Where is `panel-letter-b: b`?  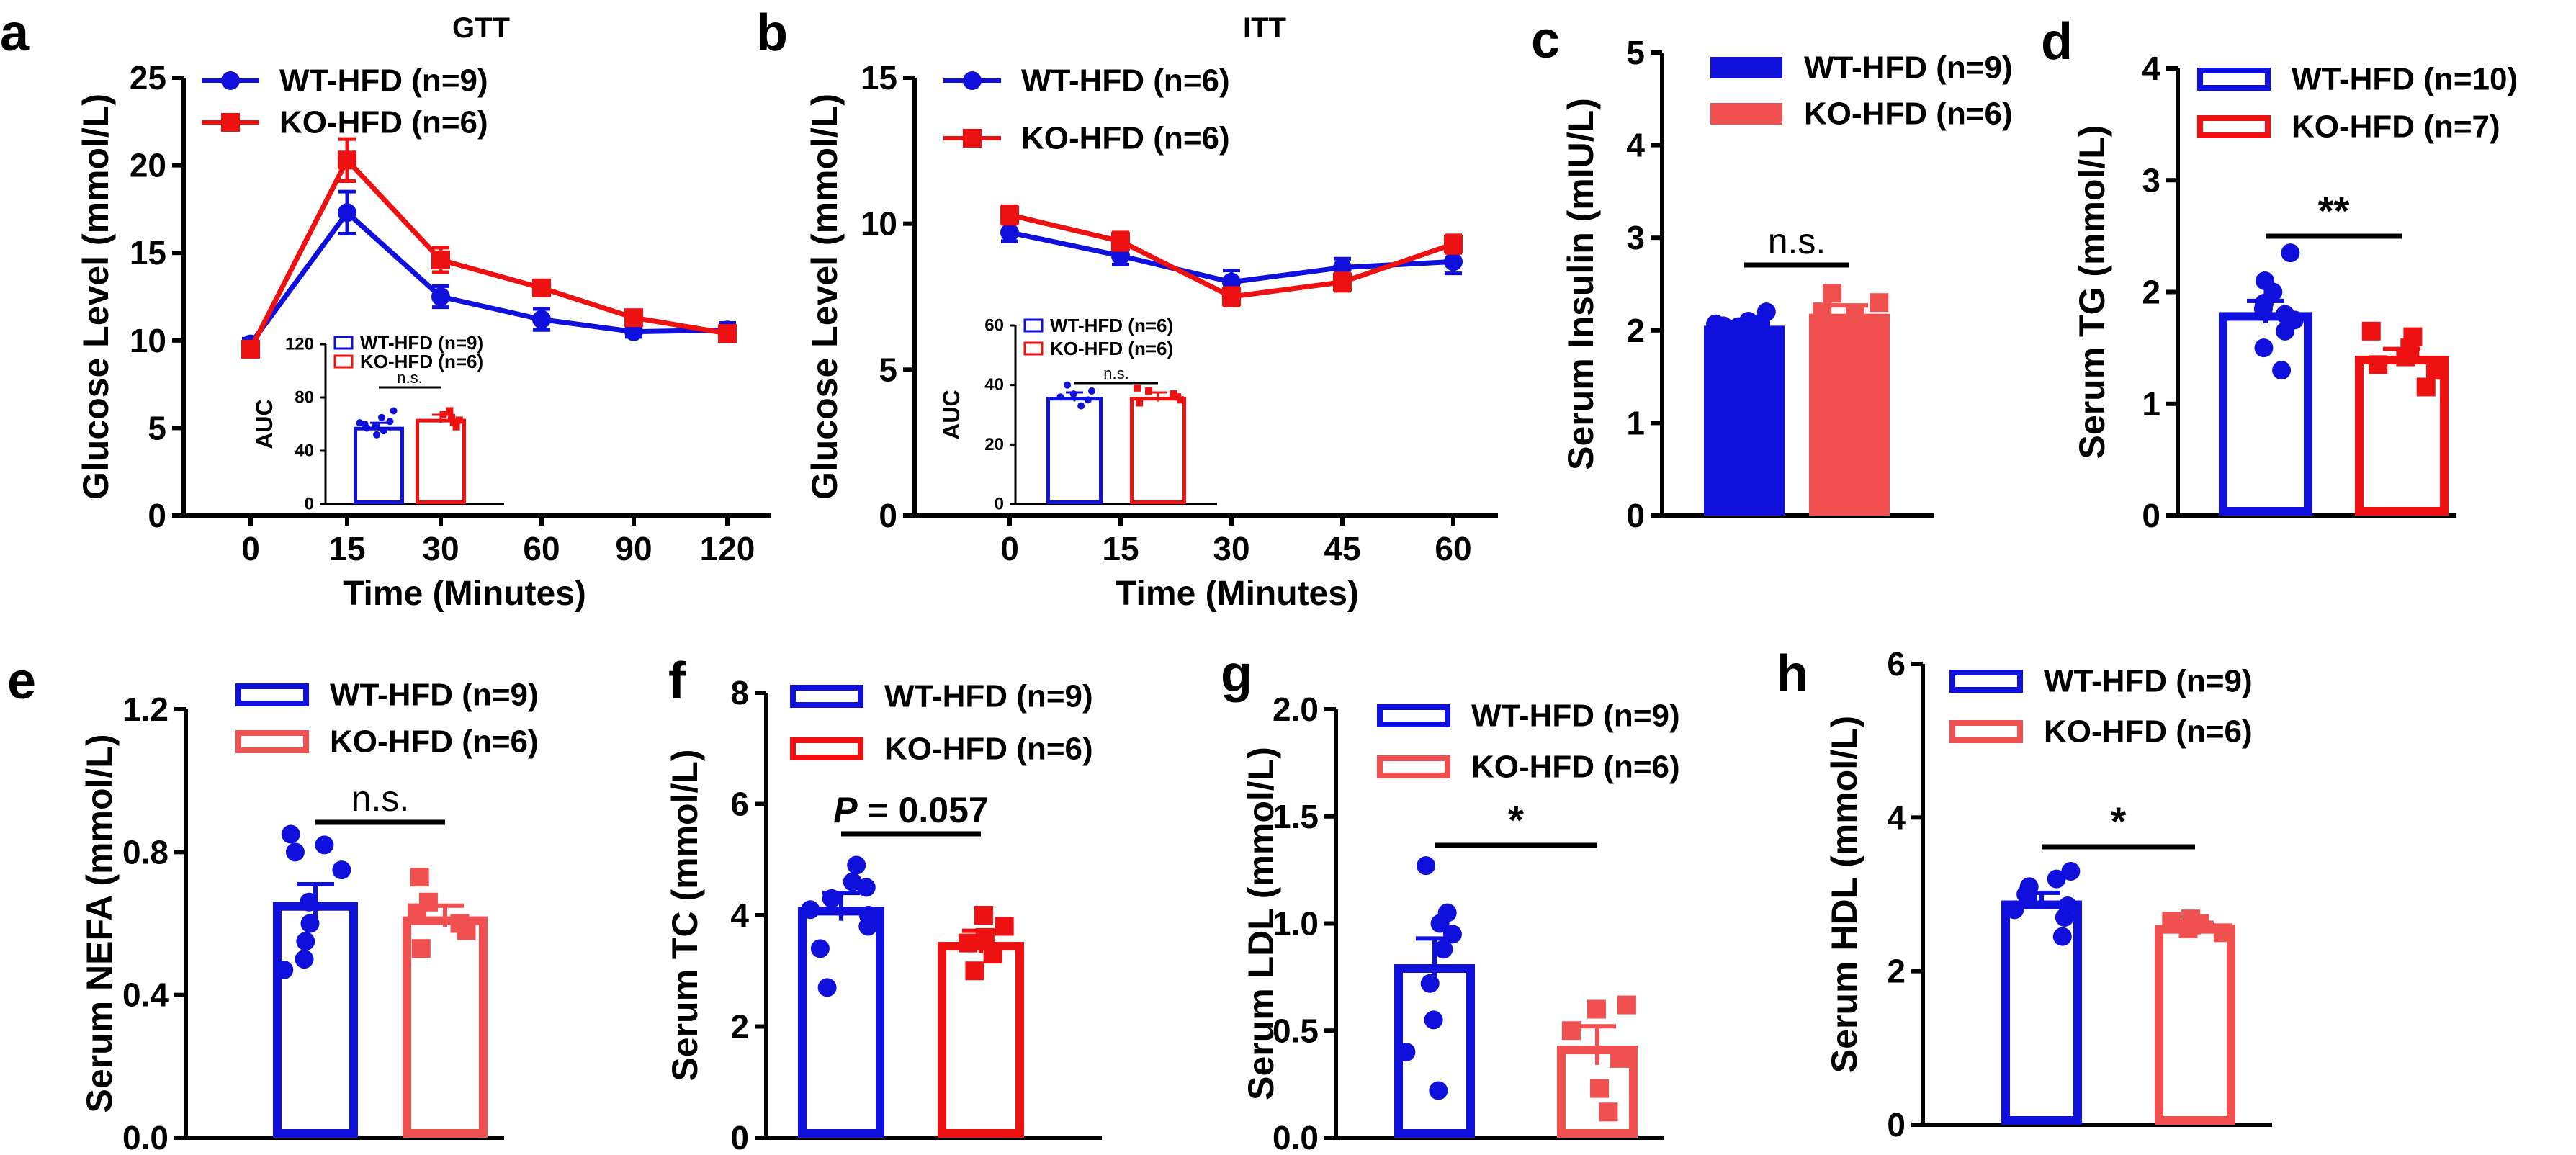
panel-letter-b: b is located at coordinates (772, 33).